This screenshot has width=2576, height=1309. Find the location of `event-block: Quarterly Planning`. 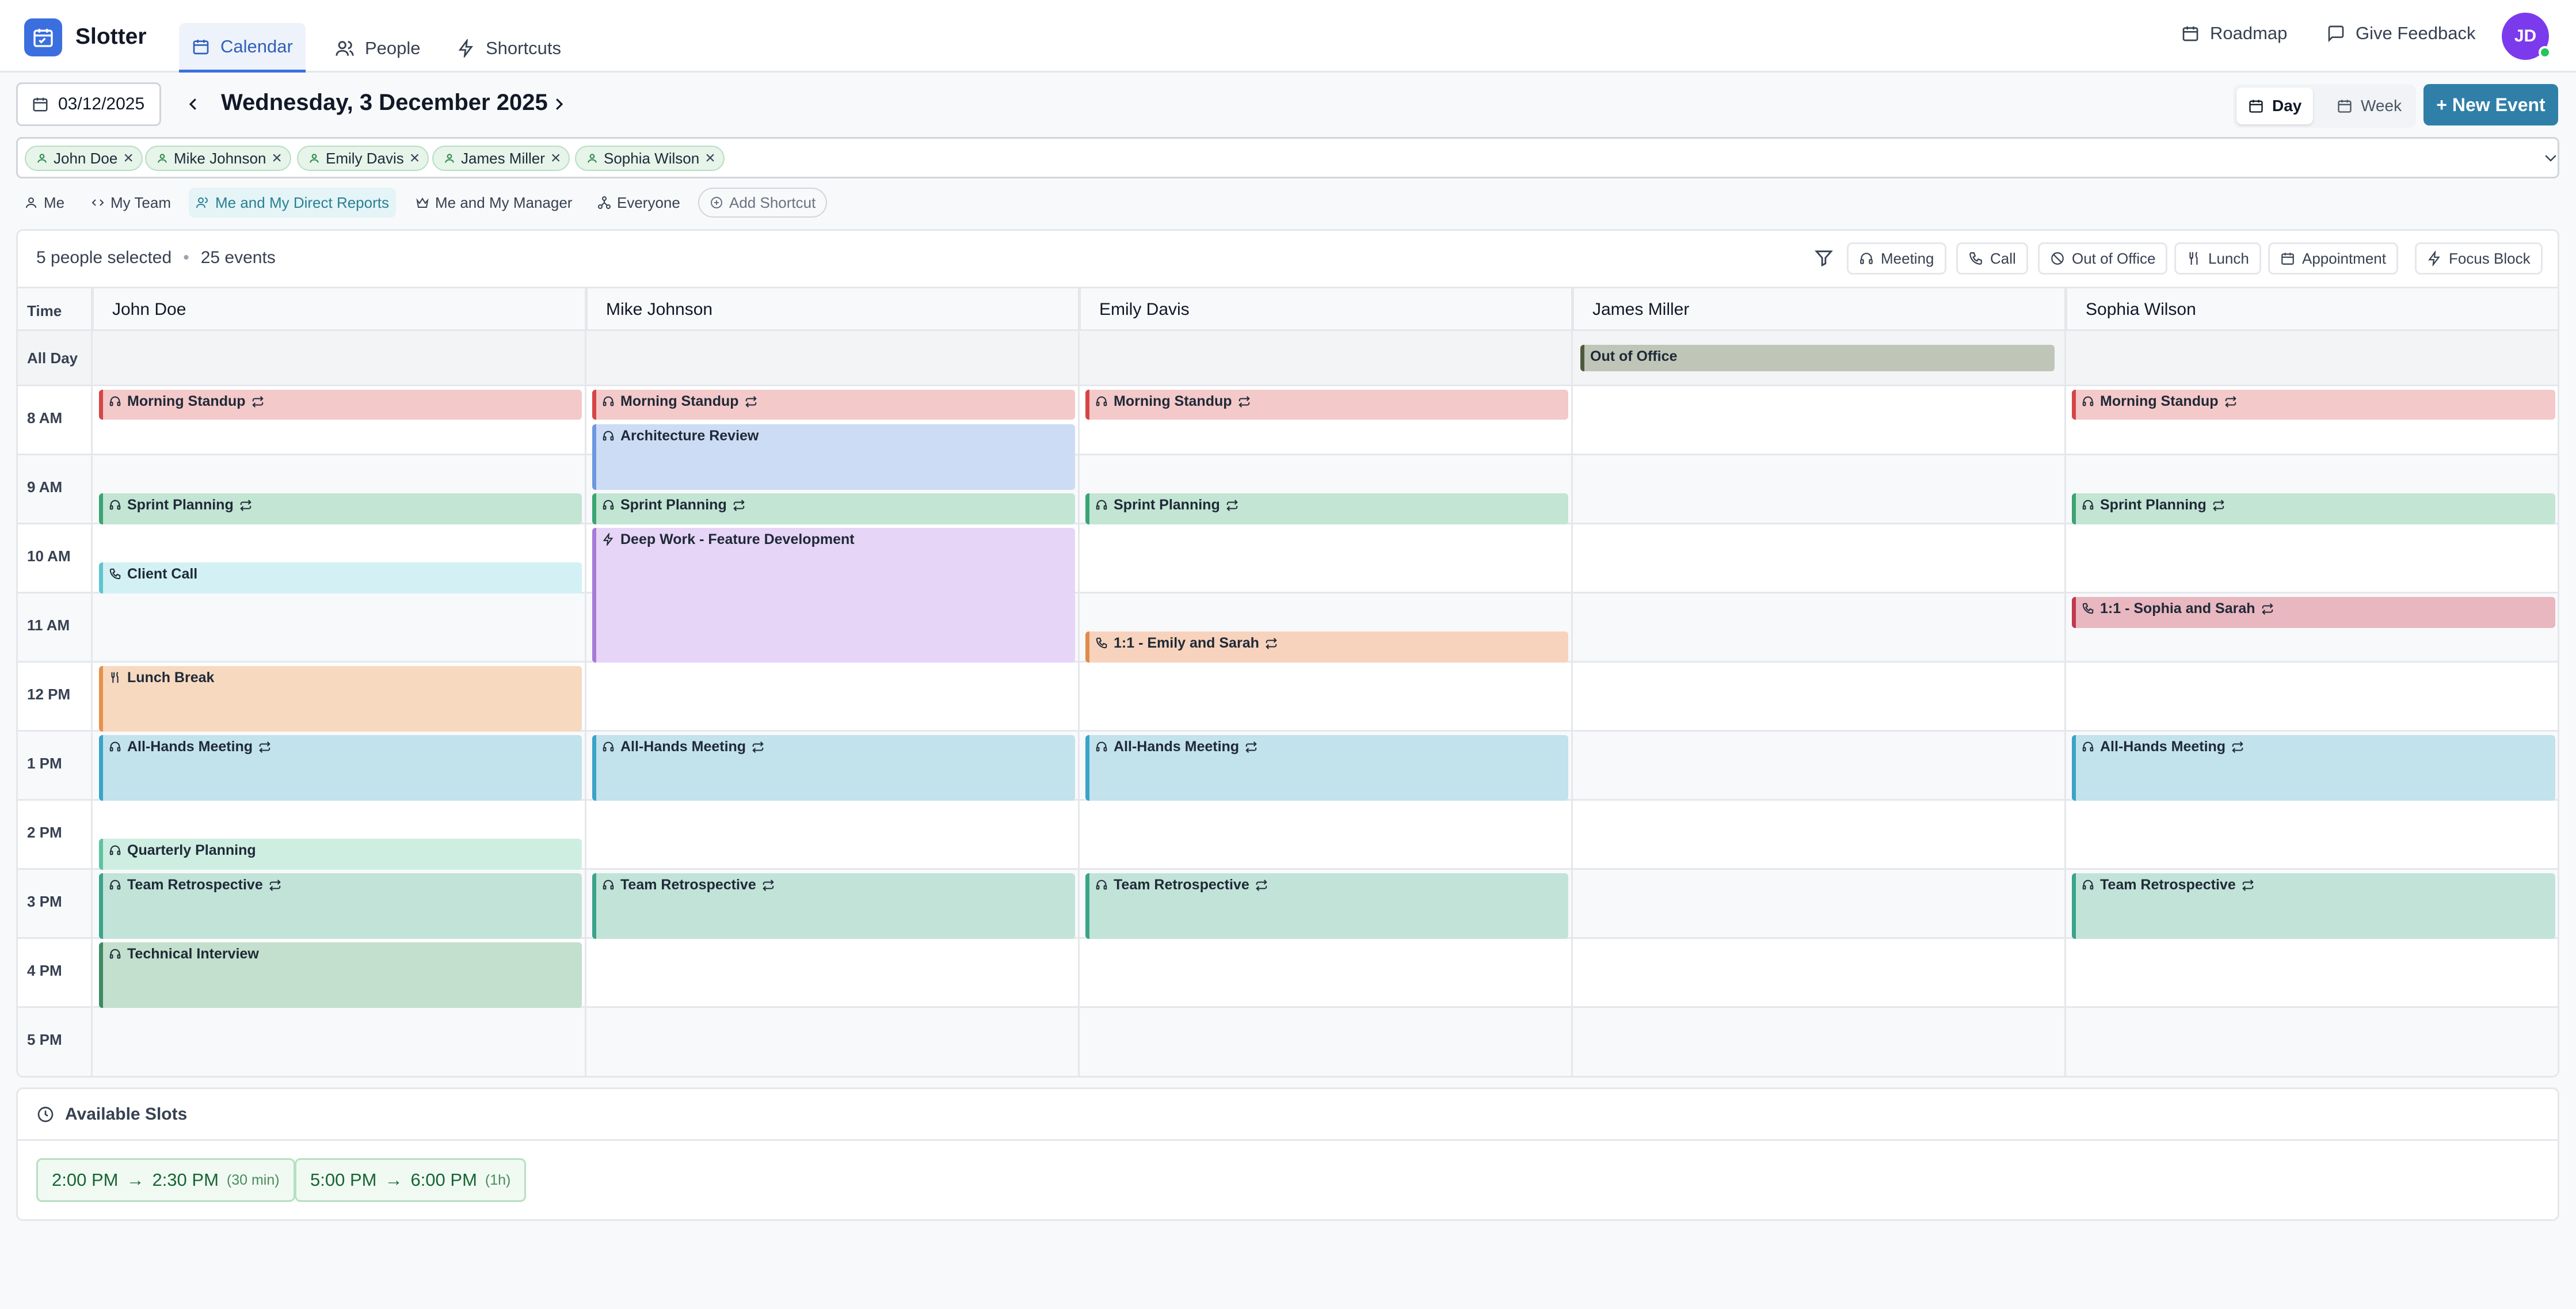

event-block: Quarterly Planning is located at coordinates (341, 854).